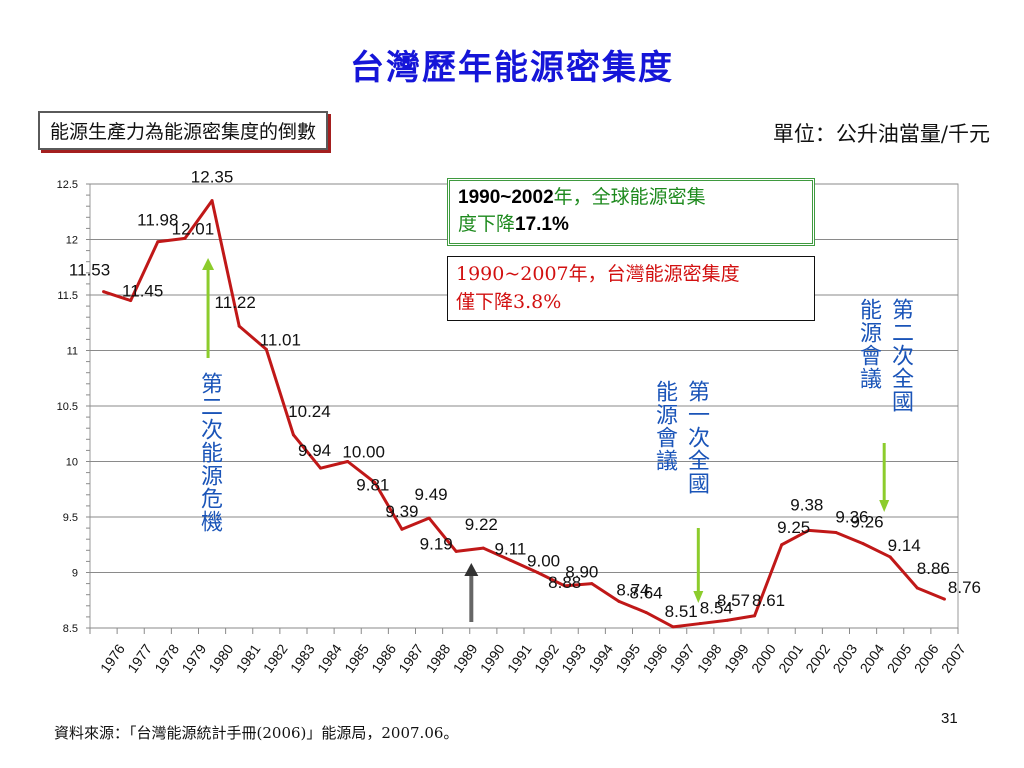  Describe the element at coordinates (564, 582) in the screenshot. I see `data-label: 8.88` at that location.